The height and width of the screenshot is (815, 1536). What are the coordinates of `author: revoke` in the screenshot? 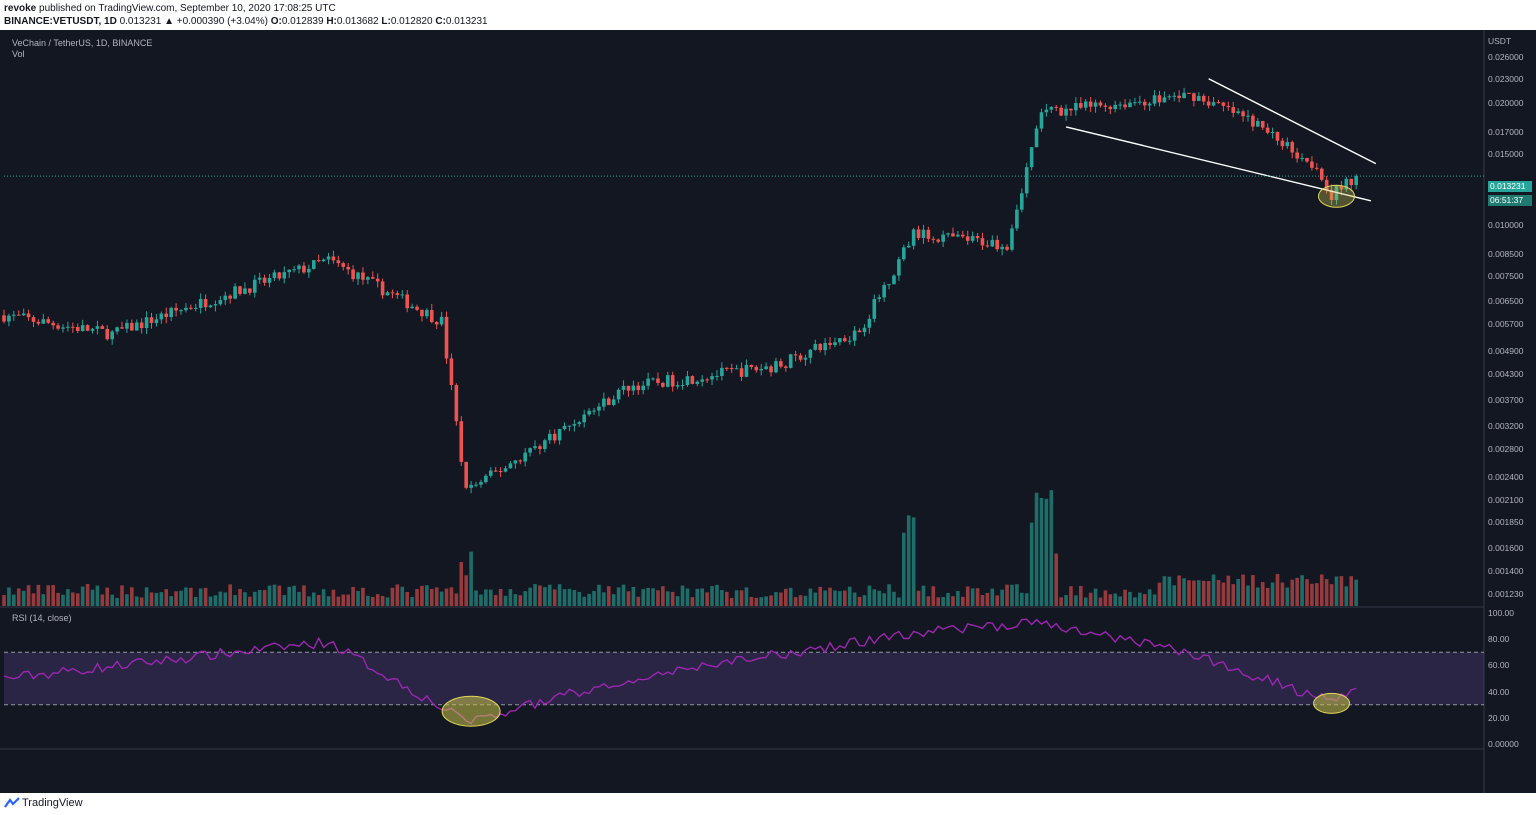 It's located at (20, 8).